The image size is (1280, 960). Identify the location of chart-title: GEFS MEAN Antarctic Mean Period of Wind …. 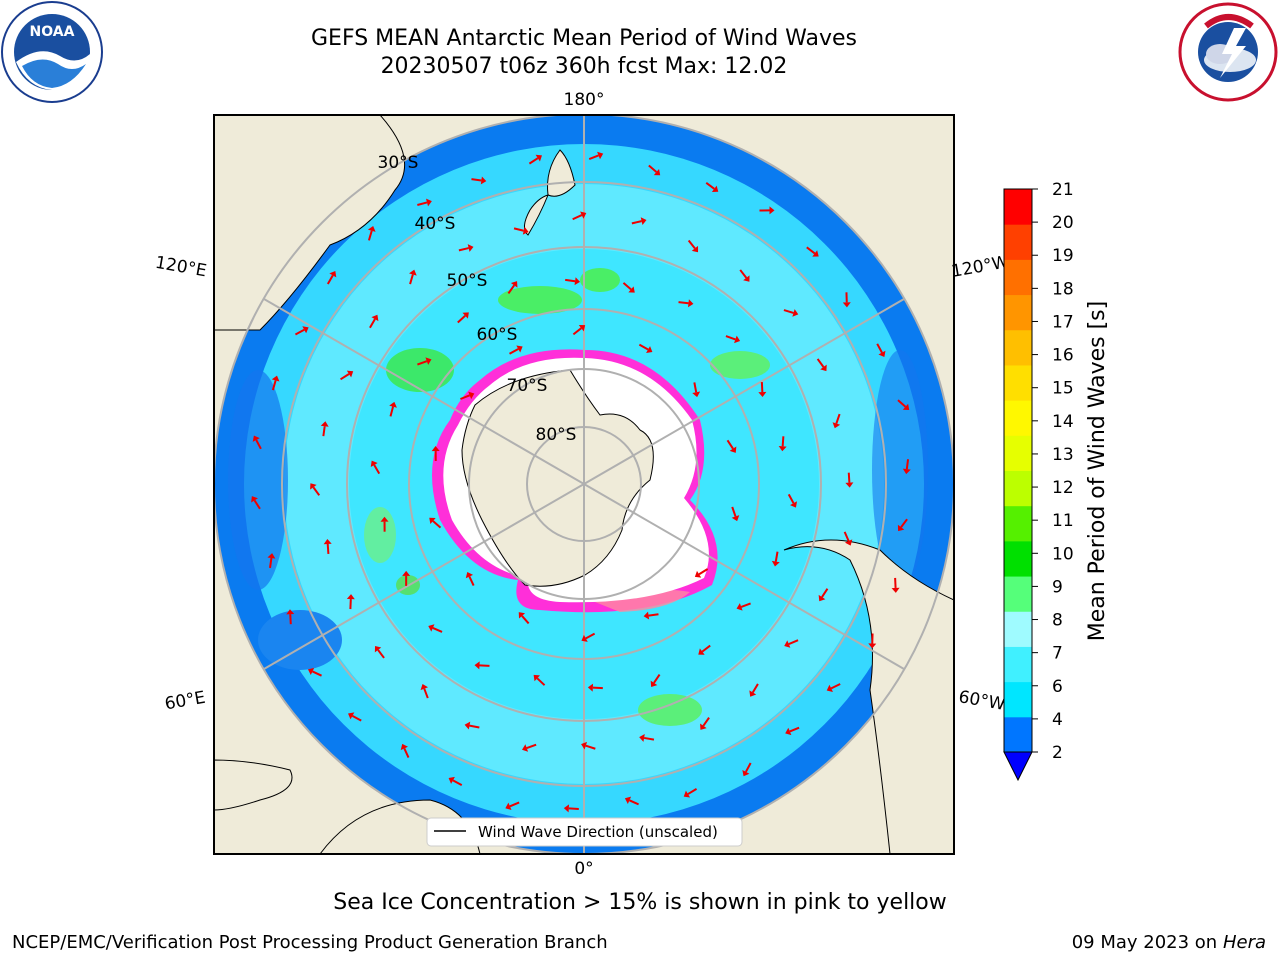
(584, 38).